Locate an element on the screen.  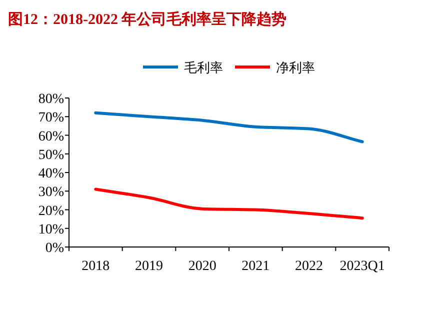
y-tick-label: 20% is located at coordinates (51, 211).